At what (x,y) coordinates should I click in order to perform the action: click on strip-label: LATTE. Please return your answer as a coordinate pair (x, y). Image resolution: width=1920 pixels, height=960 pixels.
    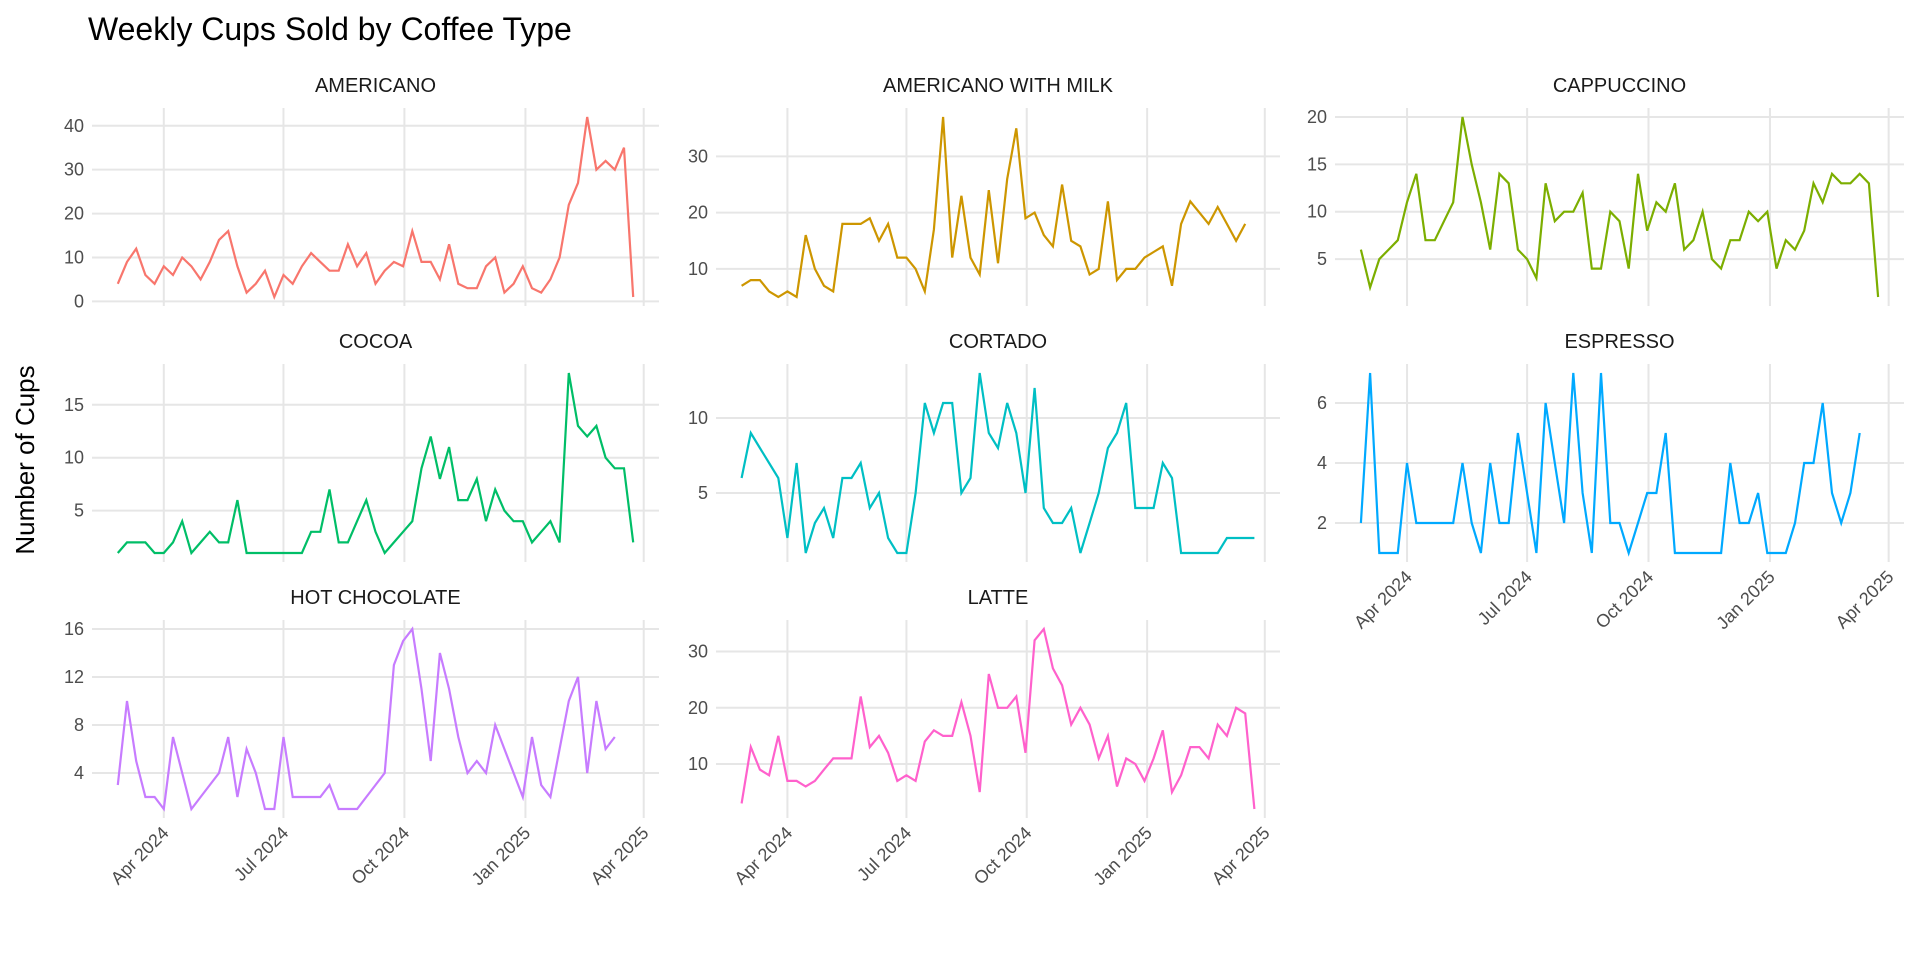
    Looking at the image, I should click on (998, 598).